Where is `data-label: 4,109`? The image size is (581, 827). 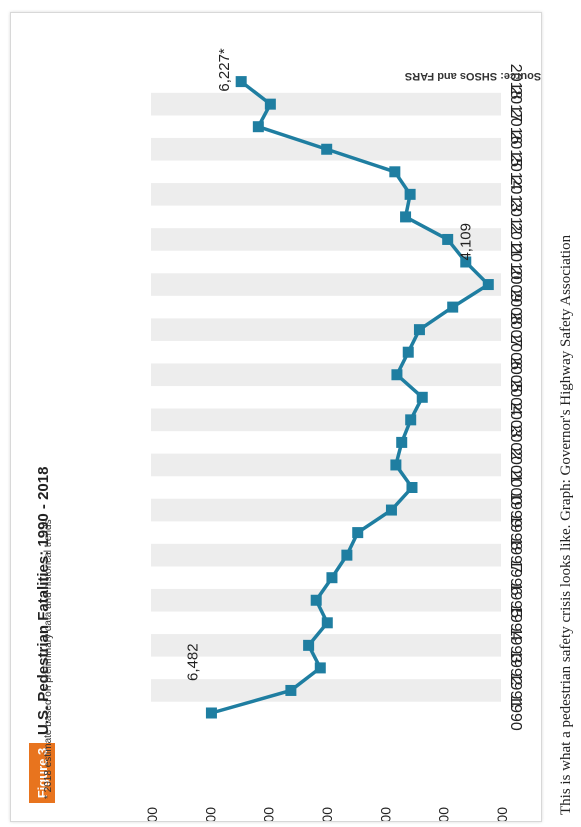 data-label: 4,109 is located at coordinates (465, 242).